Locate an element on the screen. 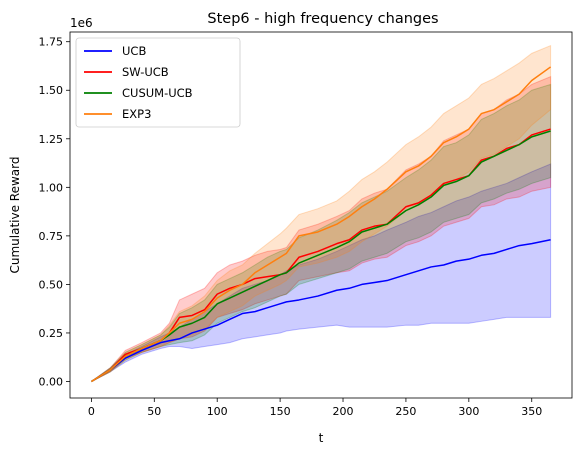  y-tick-label: 0.75 is located at coordinates (51, 236).